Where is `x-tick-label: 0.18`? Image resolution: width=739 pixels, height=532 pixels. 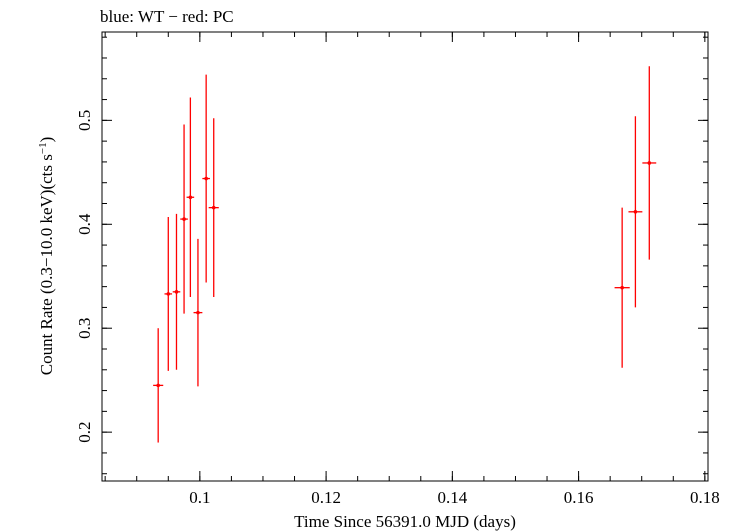
x-tick-label: 0.18 is located at coordinates (705, 497).